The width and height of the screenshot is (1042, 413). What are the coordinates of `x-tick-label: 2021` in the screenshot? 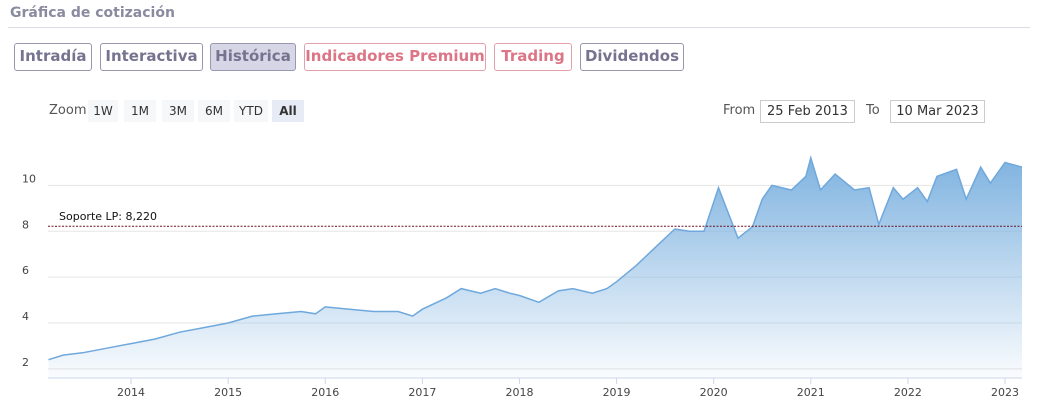 It's located at (811, 392).